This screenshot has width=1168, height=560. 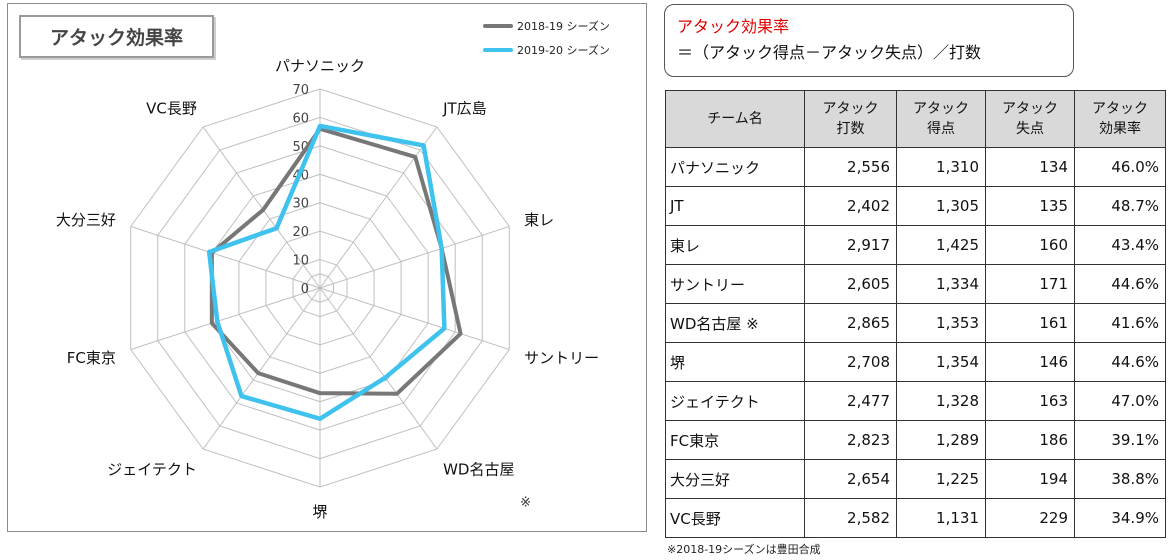 What do you see at coordinates (1030, 245) in the screenshot?
I see `errors-cell: 160` at bounding box center [1030, 245].